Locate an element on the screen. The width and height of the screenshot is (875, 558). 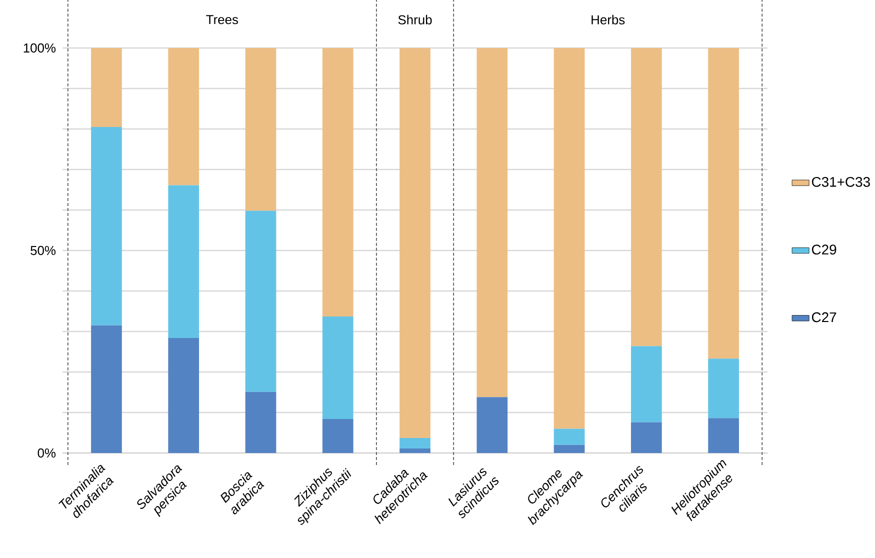
y-tick-label: 50% is located at coordinates (43, 251).